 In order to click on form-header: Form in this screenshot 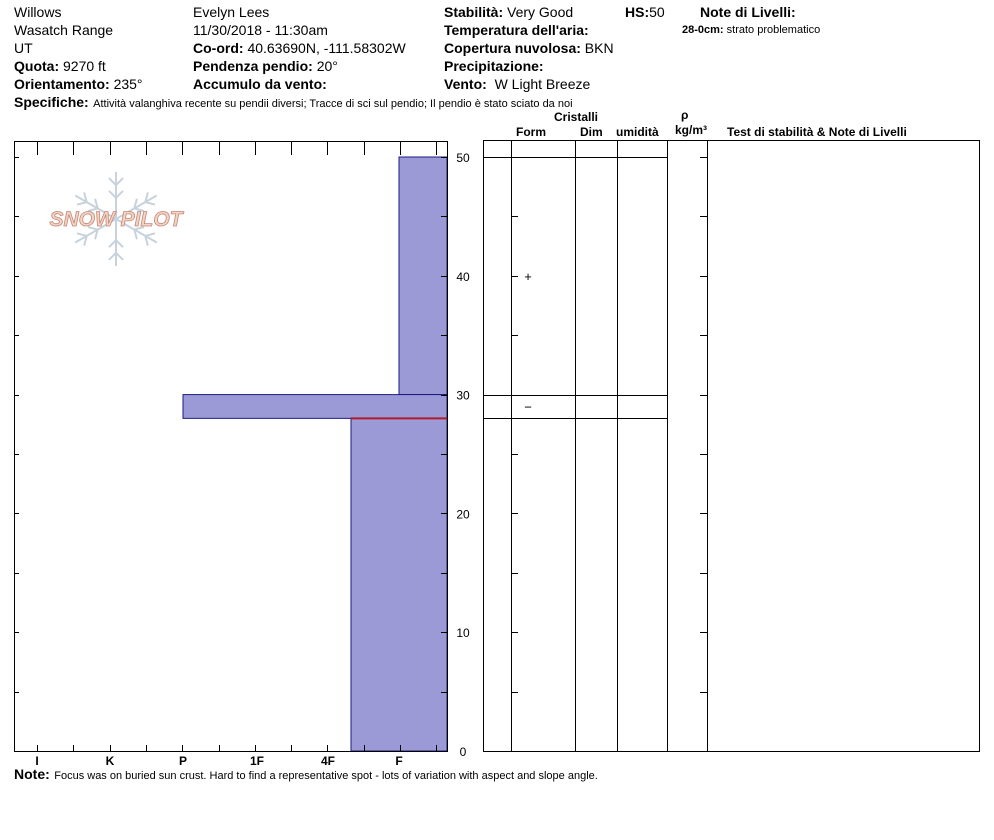, I will do `click(531, 132)`.